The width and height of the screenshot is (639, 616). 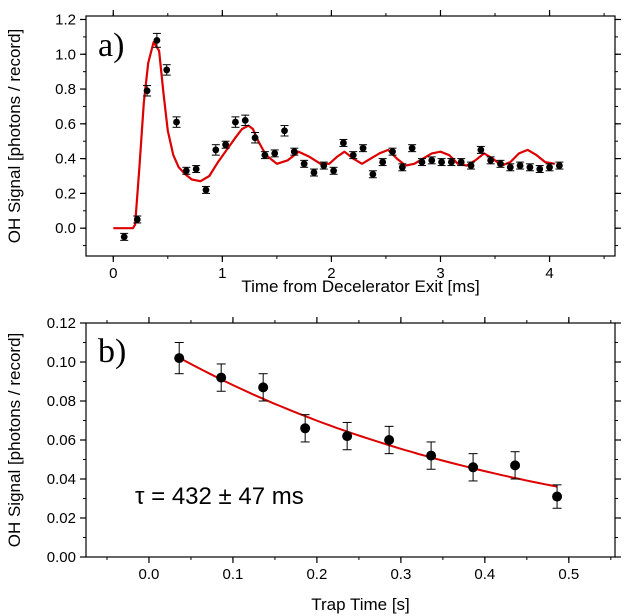 I want to click on x-tick-label: 4, so click(x=549, y=273).